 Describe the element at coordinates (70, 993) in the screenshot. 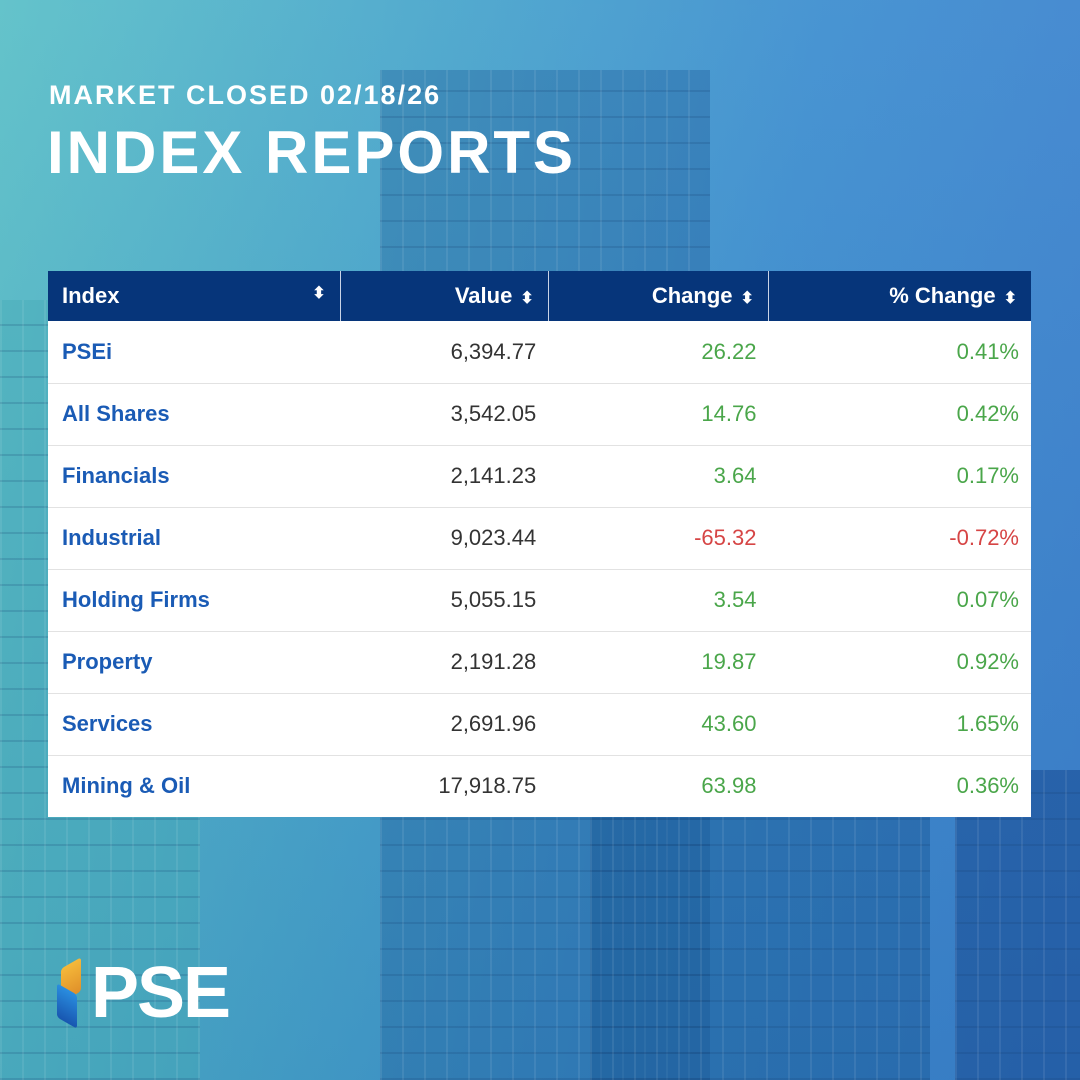

I see `pse-logo-mark-icon` at that location.